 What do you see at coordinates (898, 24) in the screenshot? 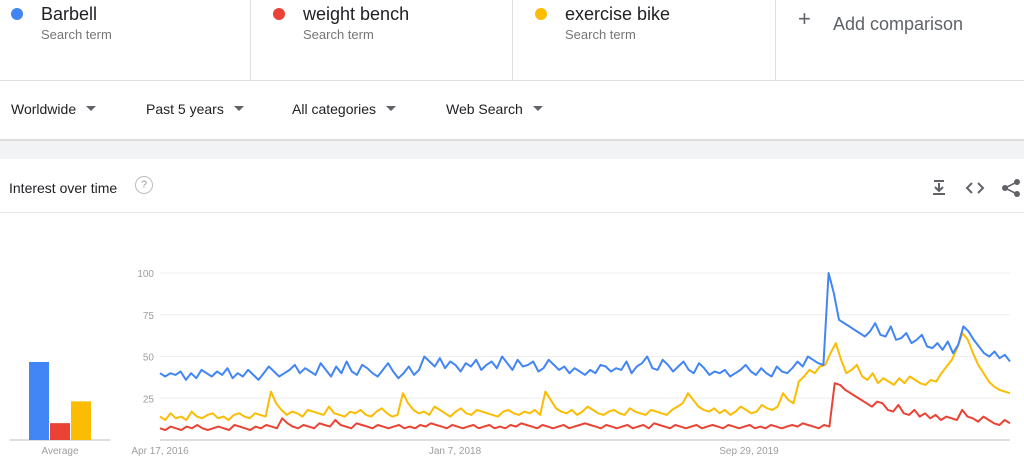
I see `add-comparison-label: Add comparison` at bounding box center [898, 24].